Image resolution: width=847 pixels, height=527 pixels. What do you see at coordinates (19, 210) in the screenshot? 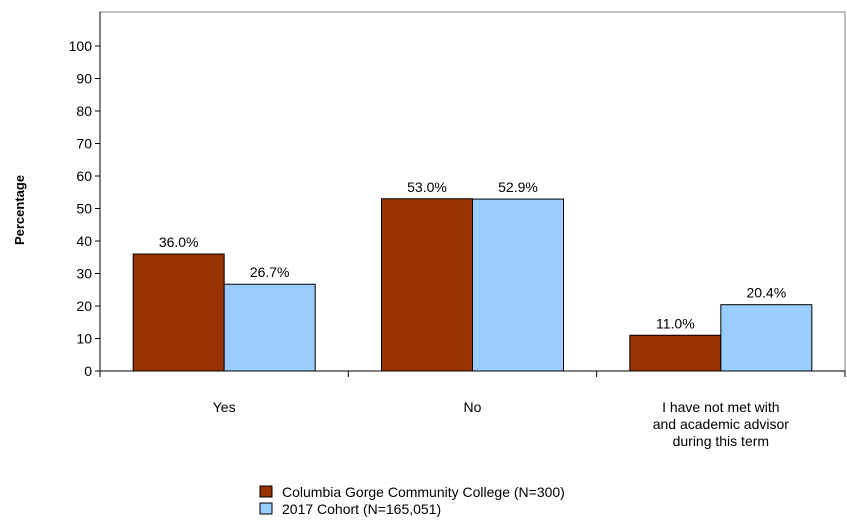
I see `y-axis-title: Percentage` at bounding box center [19, 210].